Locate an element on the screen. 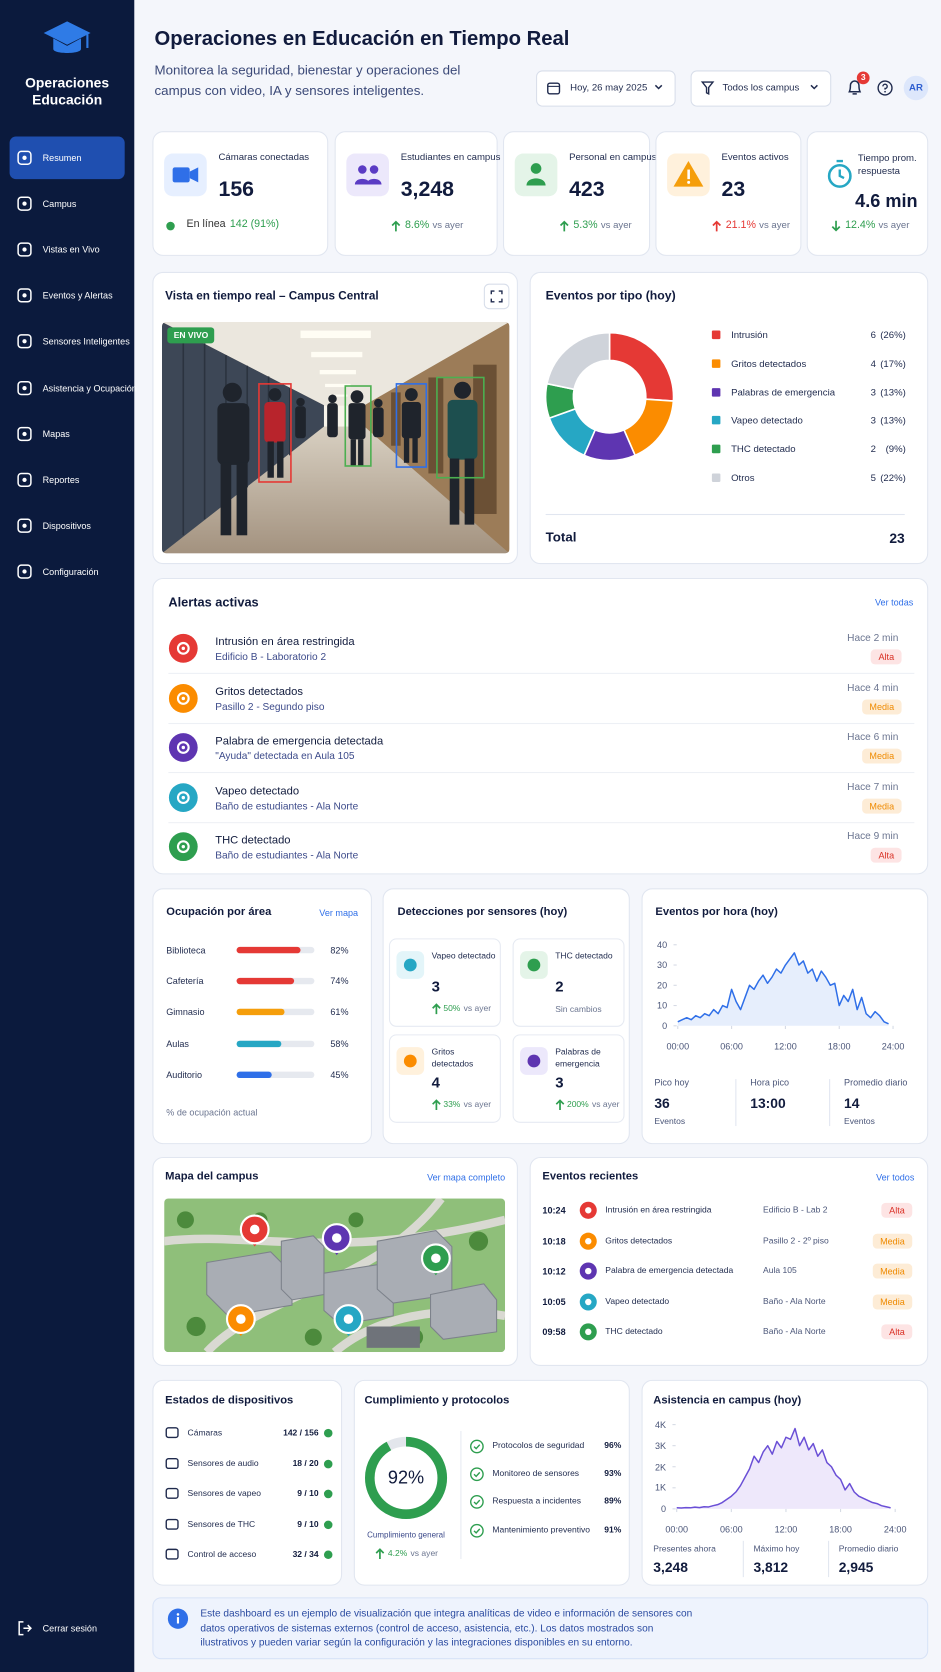  alert-title: THC detectado is located at coordinates (253, 840).